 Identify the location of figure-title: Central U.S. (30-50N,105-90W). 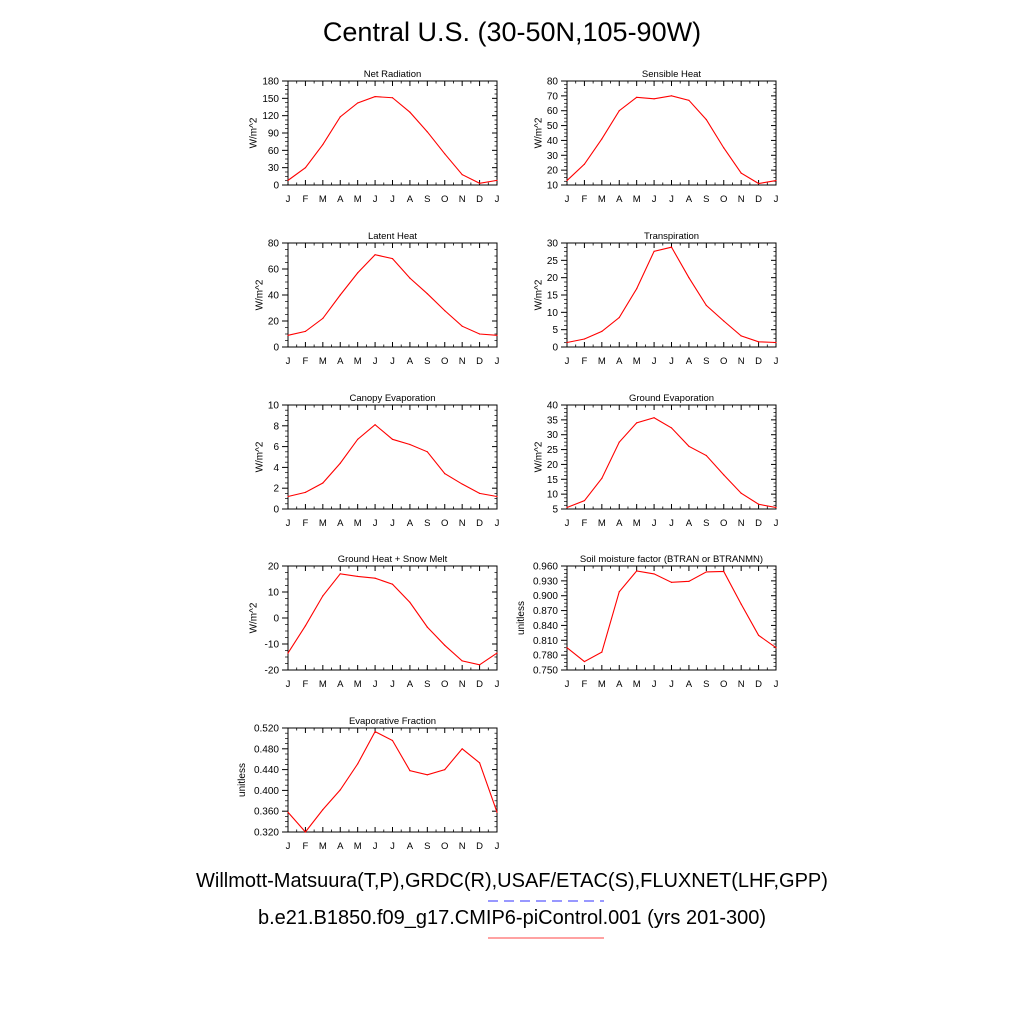
(512, 32).